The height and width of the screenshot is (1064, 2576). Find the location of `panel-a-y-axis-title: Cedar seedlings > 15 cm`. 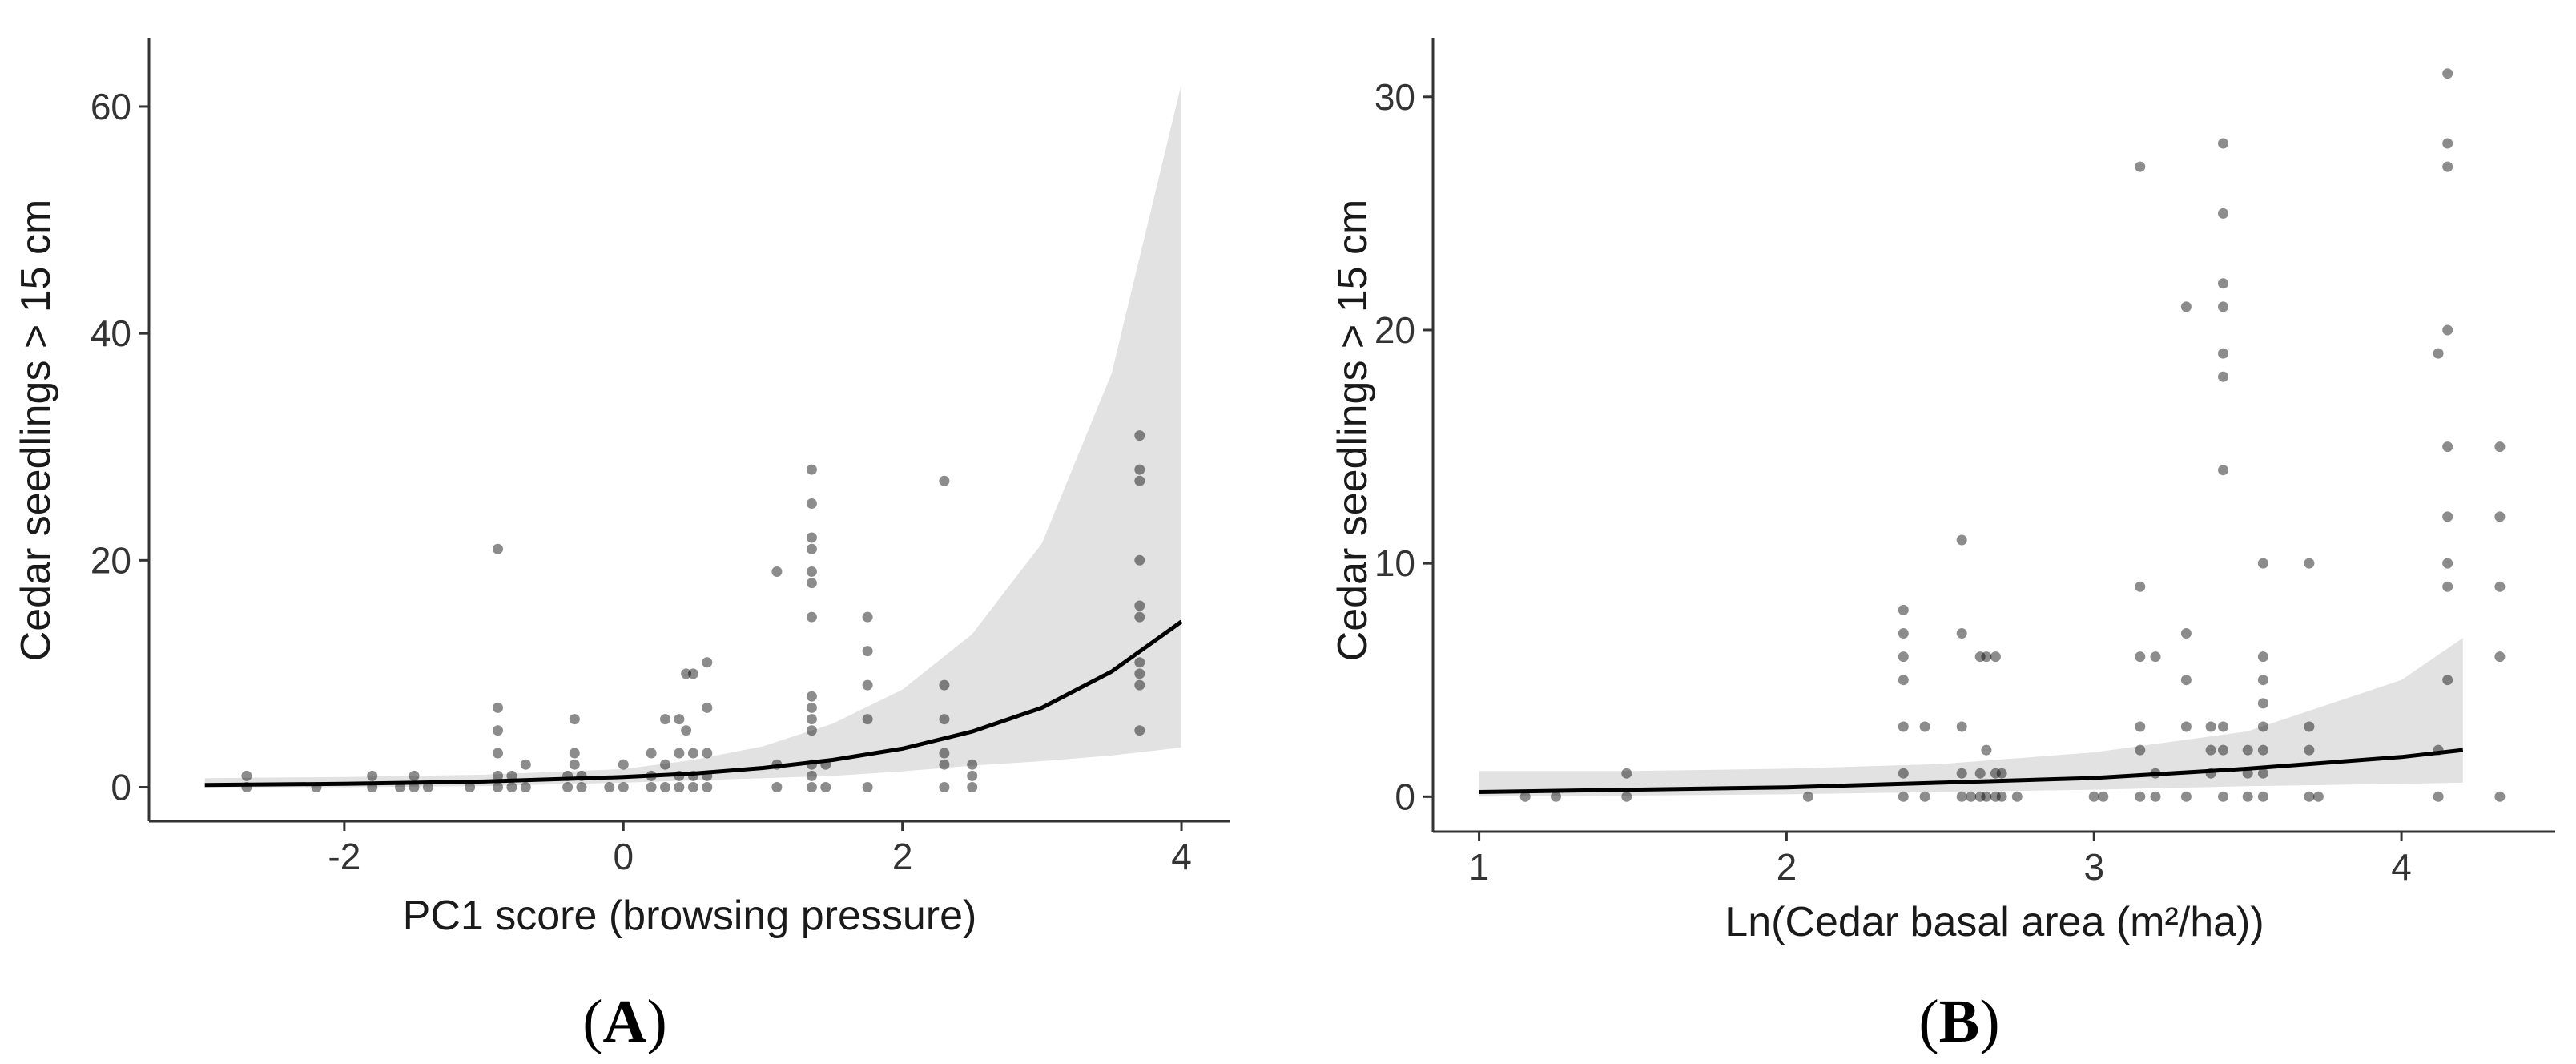

panel-a-y-axis-title: Cedar seedlings > 15 cm is located at coordinates (36, 431).